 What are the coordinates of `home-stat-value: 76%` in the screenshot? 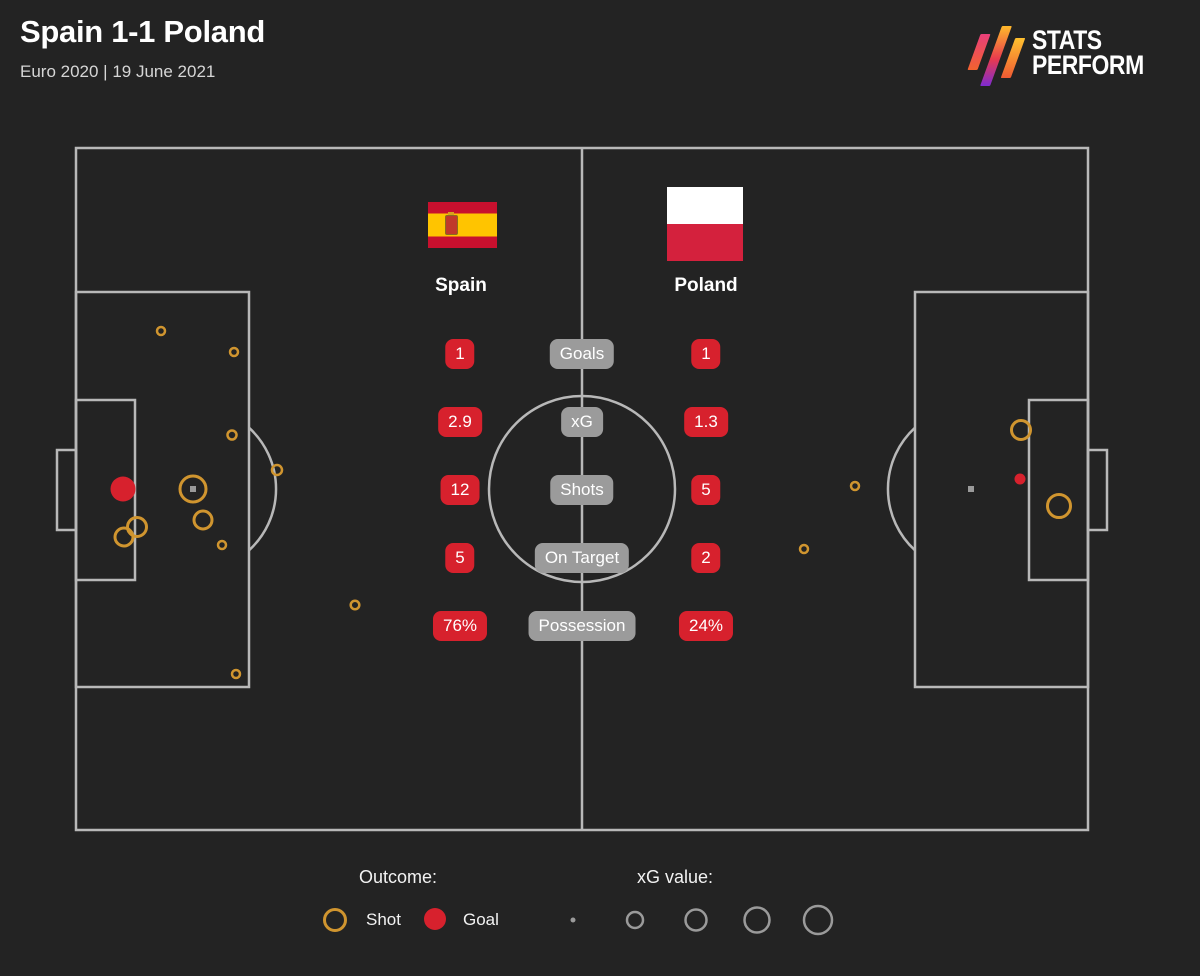 It's located at (460, 626).